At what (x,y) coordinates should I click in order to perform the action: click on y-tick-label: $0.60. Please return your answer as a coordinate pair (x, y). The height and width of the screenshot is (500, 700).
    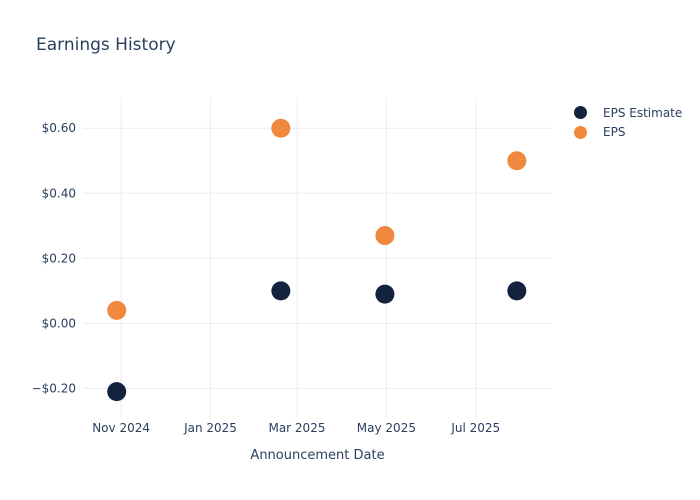
    Looking at the image, I should click on (59, 128).